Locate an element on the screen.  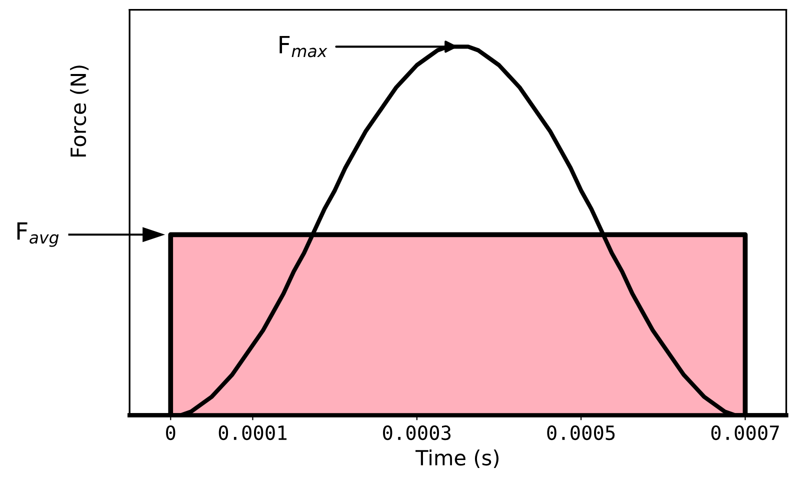
y-axis-title: Force (N) is located at coordinates (79, 111).